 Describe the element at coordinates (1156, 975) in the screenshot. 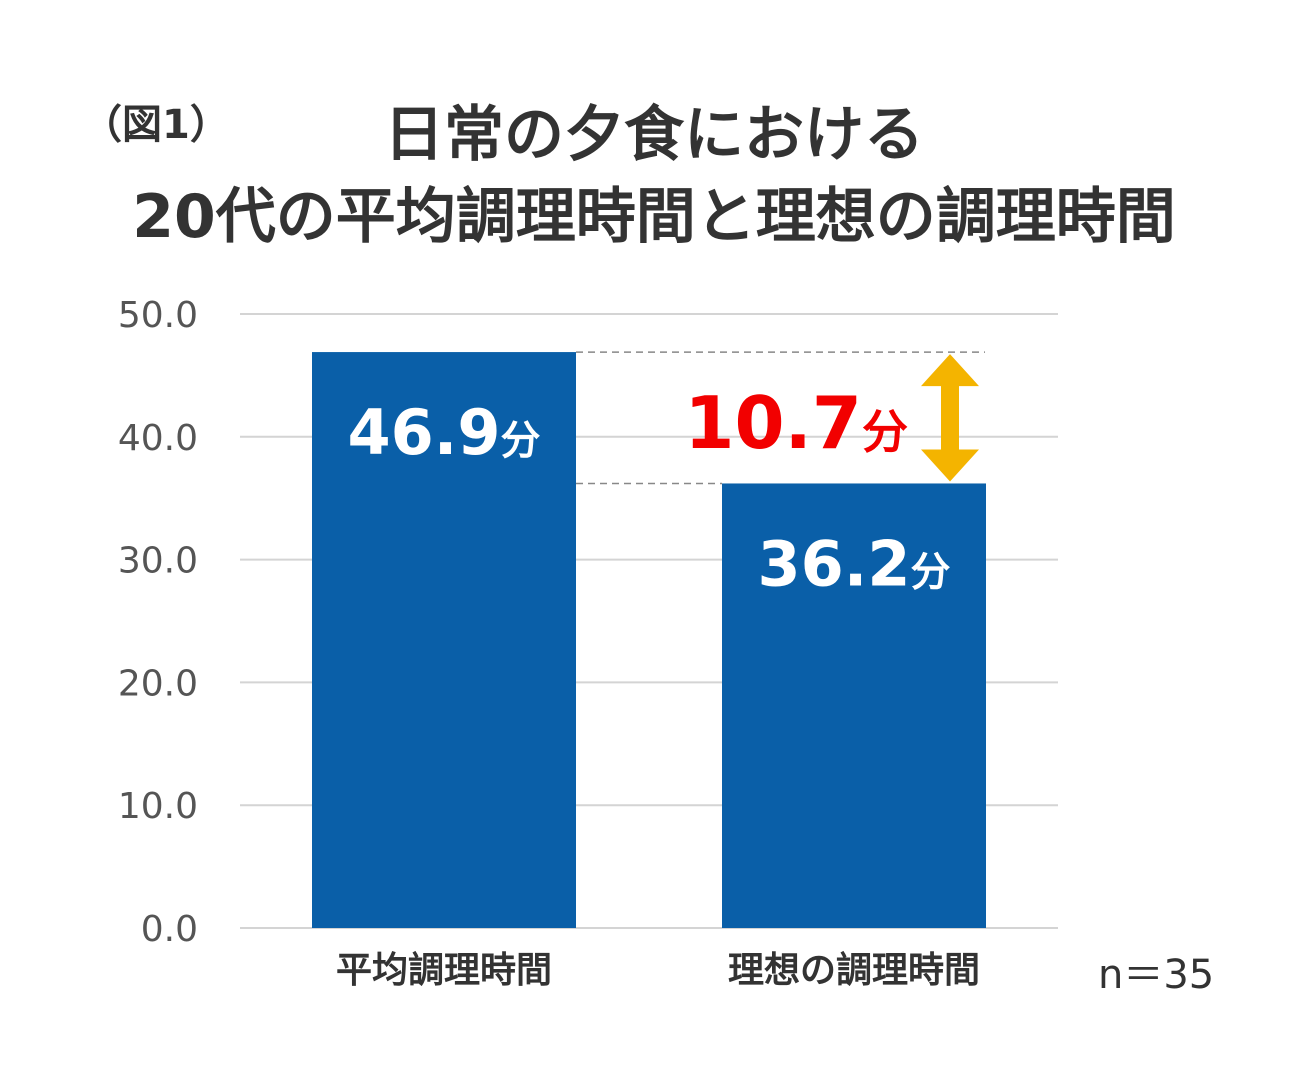

I see `sample-size-label: n＝35` at that location.